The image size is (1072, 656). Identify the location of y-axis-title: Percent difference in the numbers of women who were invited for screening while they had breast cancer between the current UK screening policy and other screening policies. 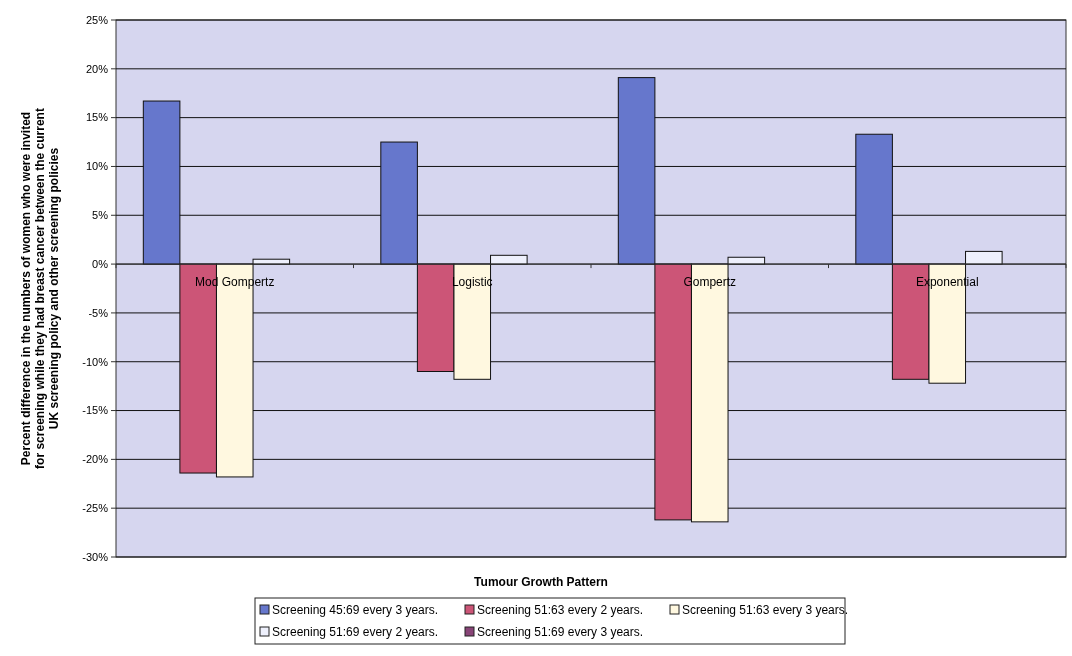
(40, 288).